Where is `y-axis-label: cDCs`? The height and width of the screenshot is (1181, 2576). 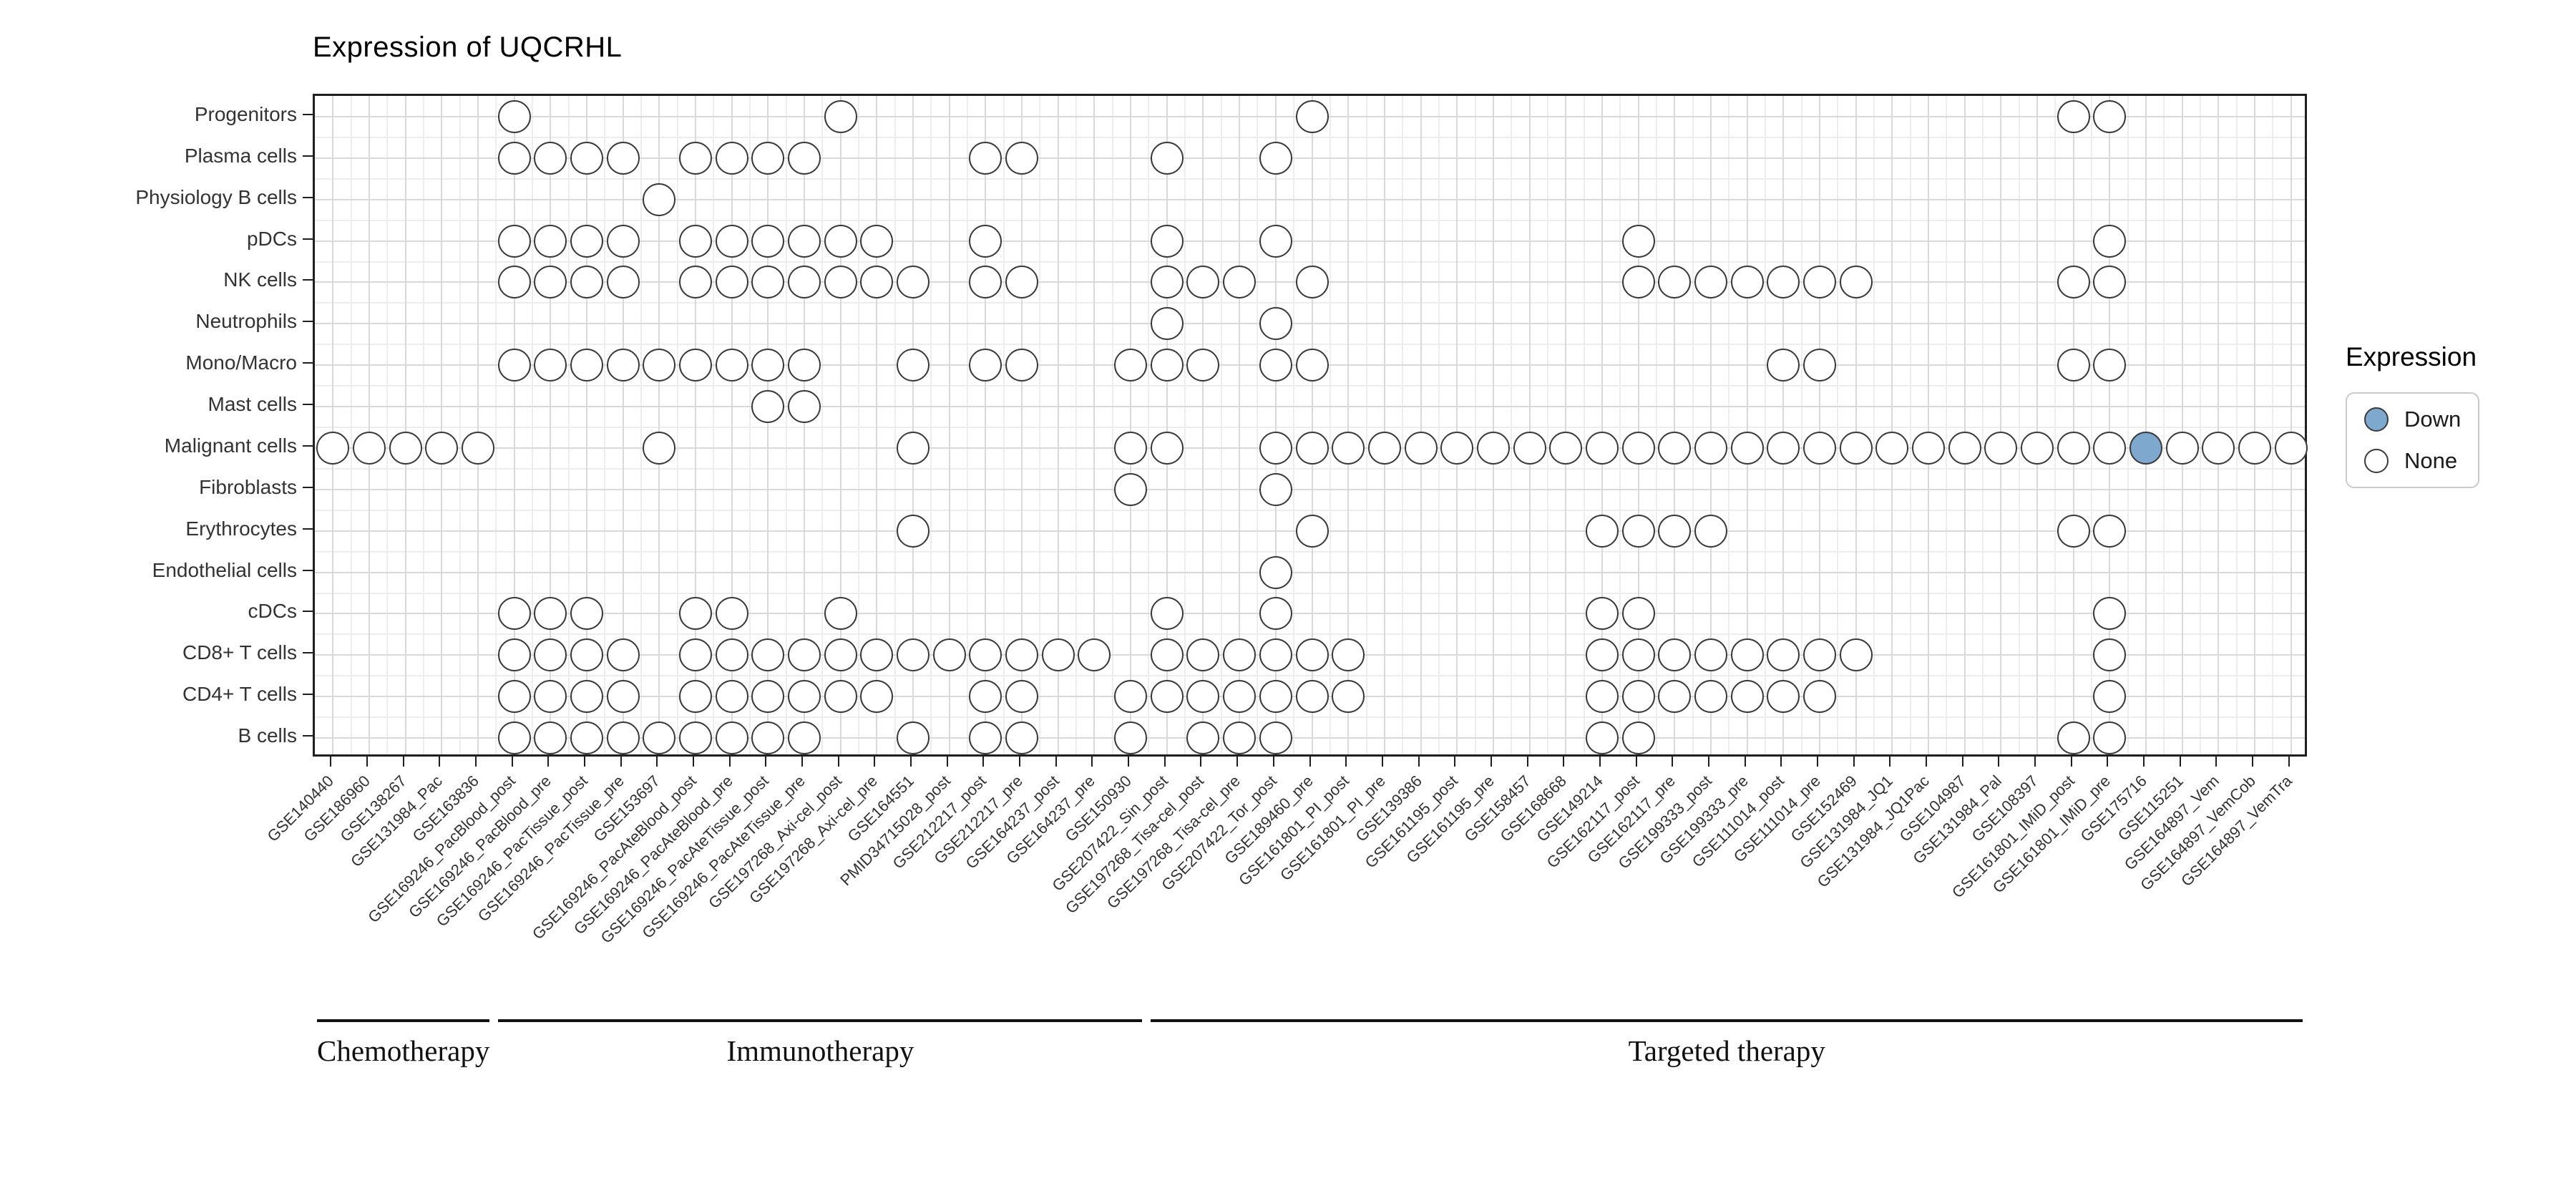
y-axis-label: cDCs is located at coordinates (272, 611).